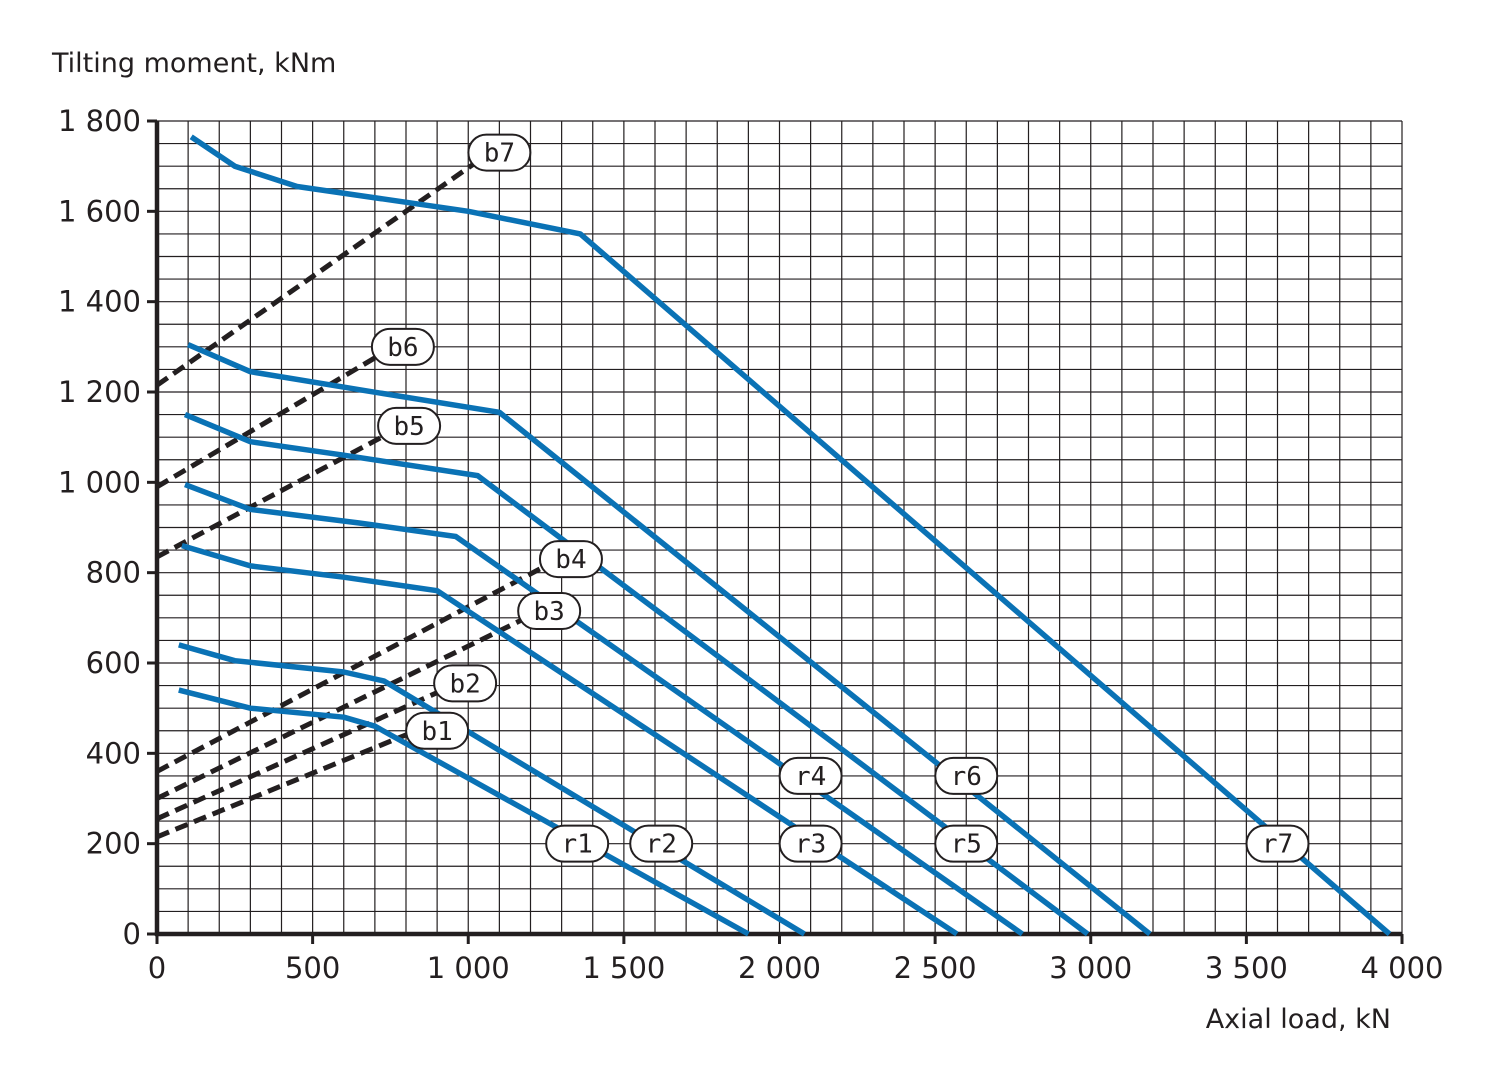  I want to click on series-tag-label: r5, so click(966, 845).